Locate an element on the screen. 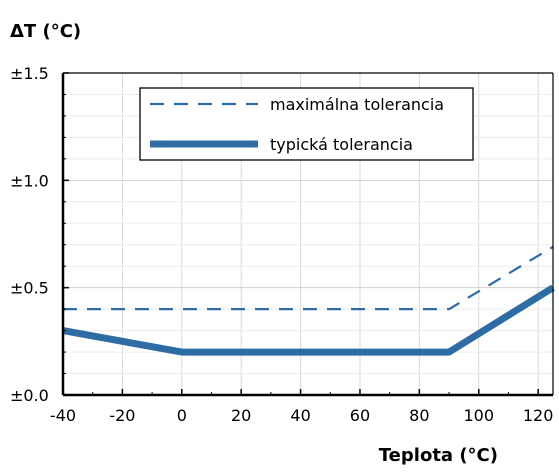  legend: maximálna tolerancia typická tolerancia is located at coordinates (306, 124).